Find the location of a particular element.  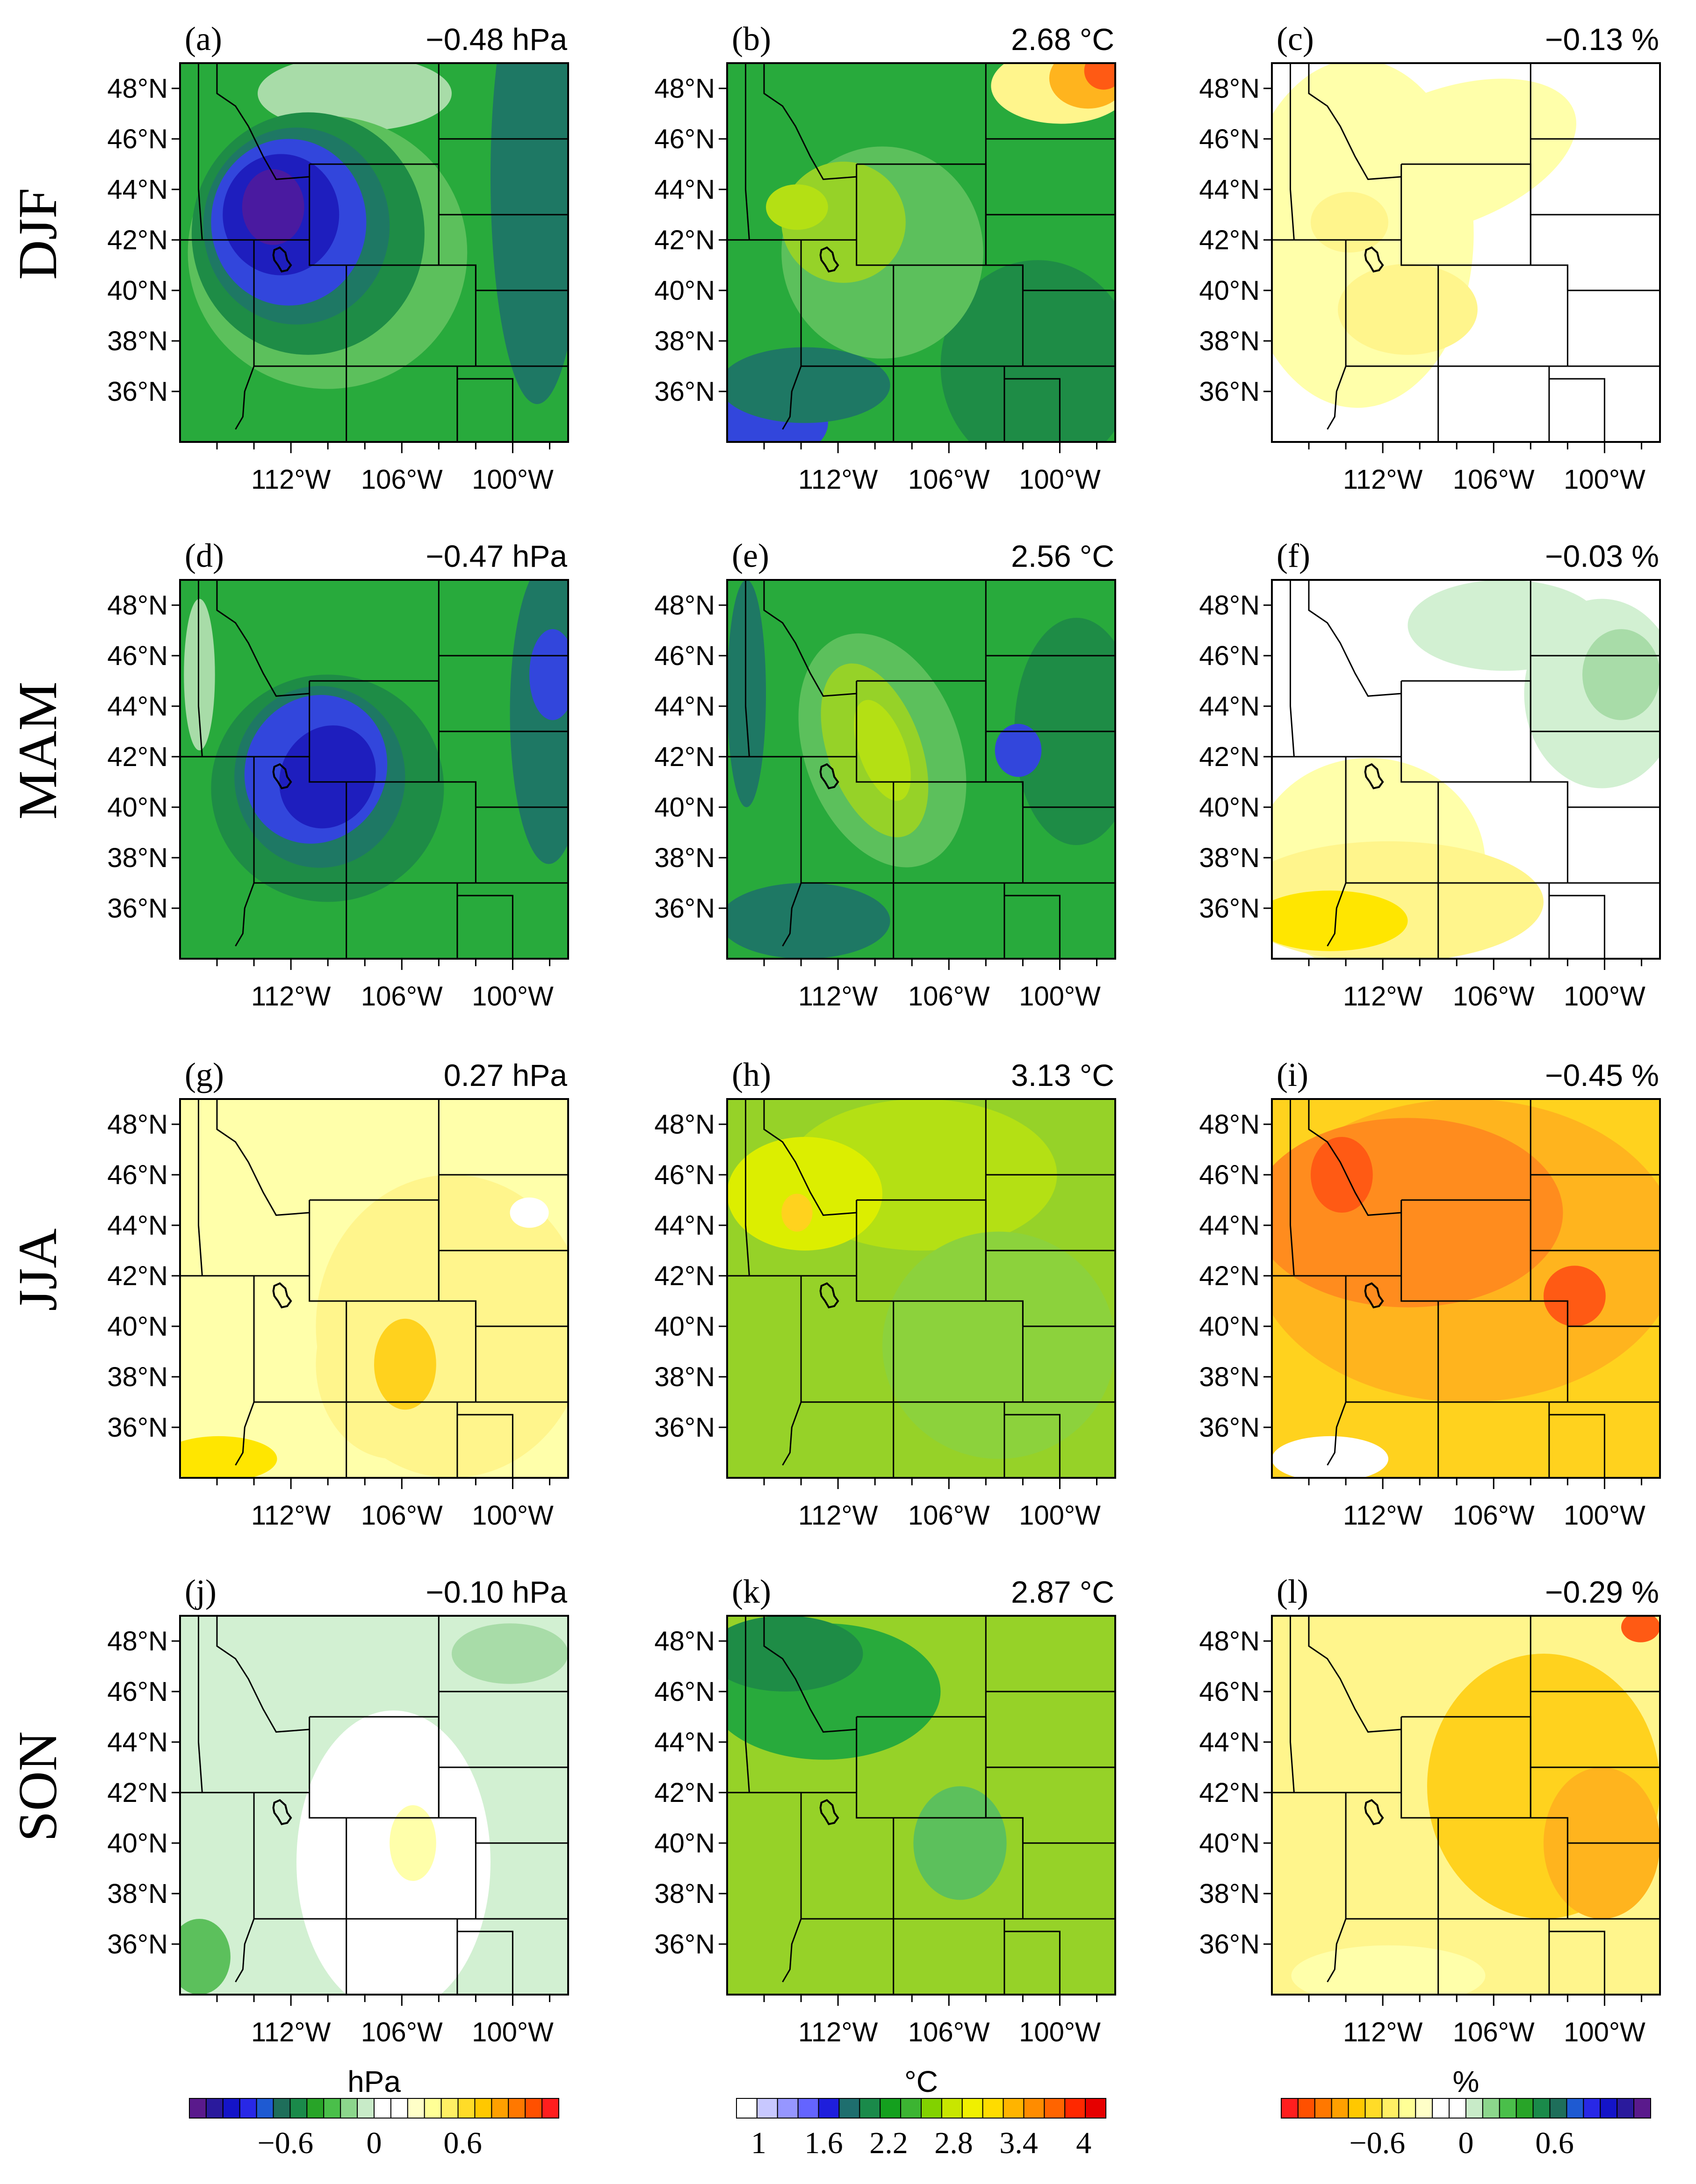

colorbar-title: % is located at coordinates (1466, 2081).